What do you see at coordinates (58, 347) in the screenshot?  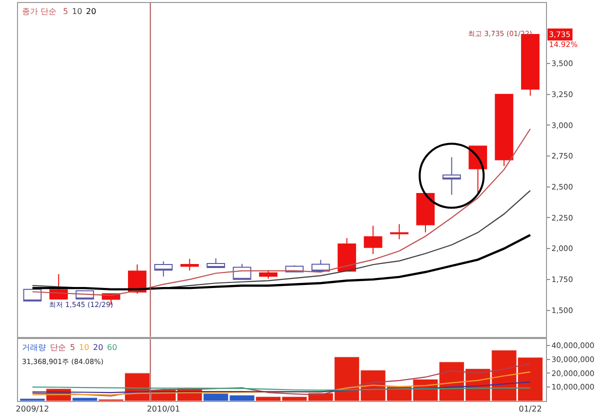 I see `legend-title: 단순` at bounding box center [58, 347].